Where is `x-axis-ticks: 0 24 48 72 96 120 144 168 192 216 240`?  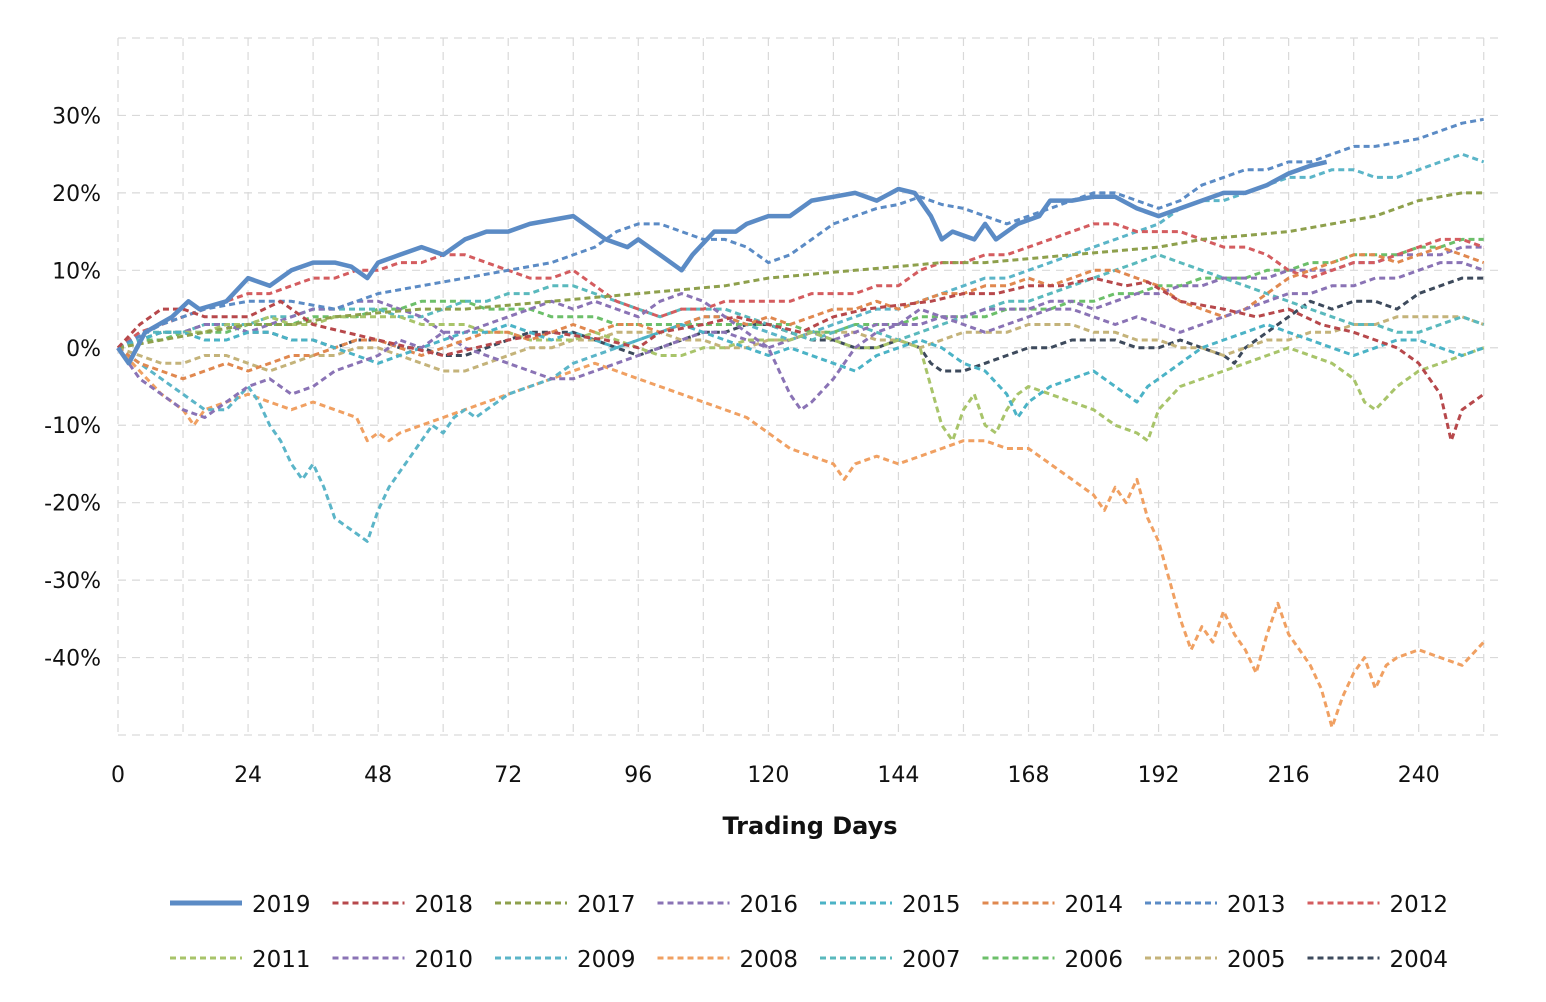
x-axis-ticks: 0 24 48 72 96 120 144 168 192 216 240 is located at coordinates (775, 775).